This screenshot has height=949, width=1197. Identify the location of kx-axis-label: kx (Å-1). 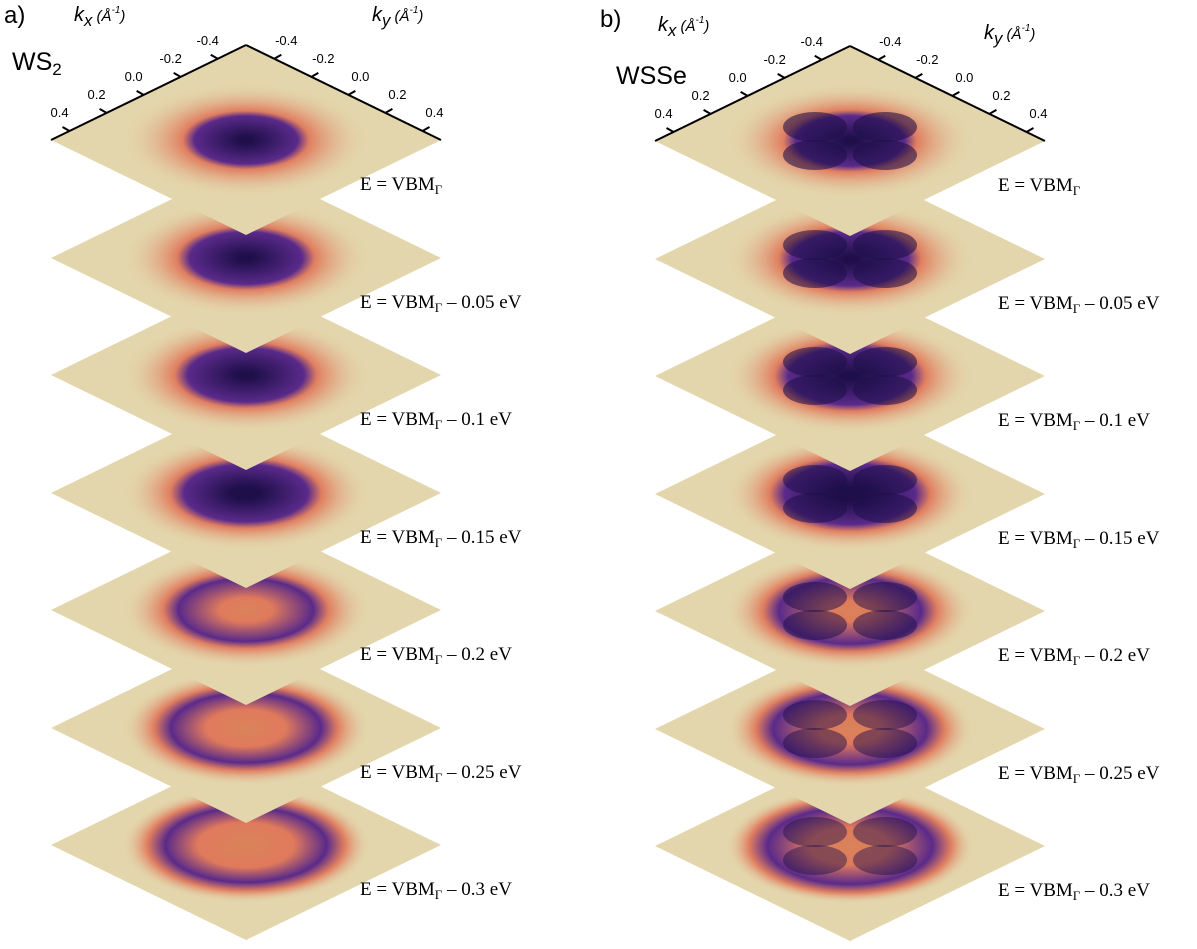
(683, 27).